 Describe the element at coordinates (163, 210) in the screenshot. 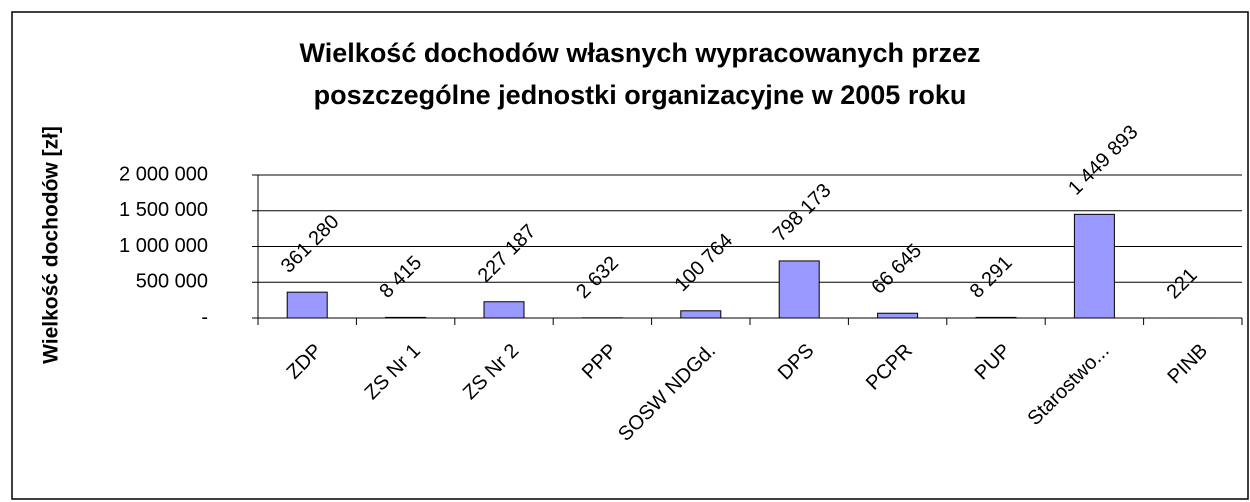

I see `y-tick-label: 1 500 000` at that location.